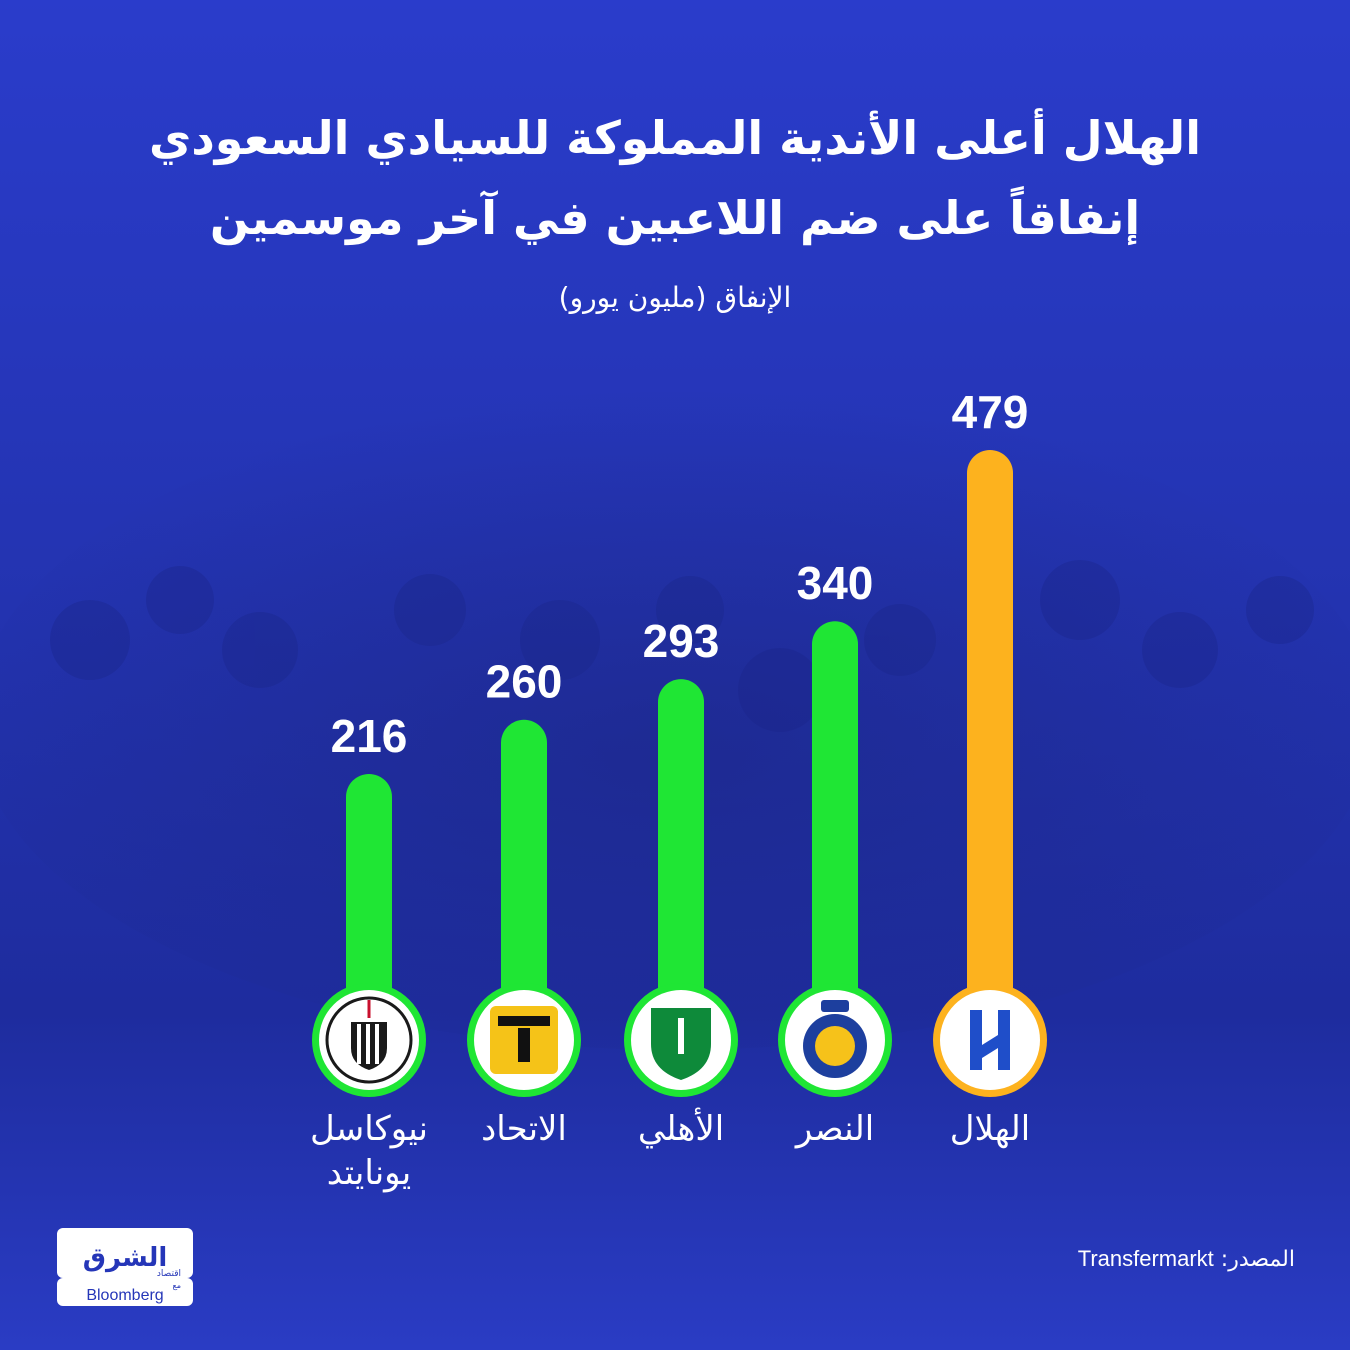 The width and height of the screenshot is (1350, 1350). I want to click on bar-value-label-2: 293, so click(681, 641).